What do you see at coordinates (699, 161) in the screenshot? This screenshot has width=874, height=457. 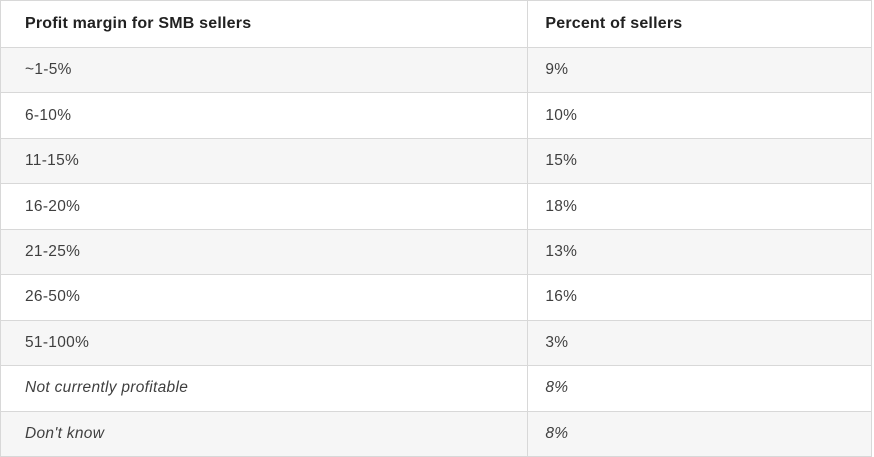 I see `percent-cell: 15%` at bounding box center [699, 161].